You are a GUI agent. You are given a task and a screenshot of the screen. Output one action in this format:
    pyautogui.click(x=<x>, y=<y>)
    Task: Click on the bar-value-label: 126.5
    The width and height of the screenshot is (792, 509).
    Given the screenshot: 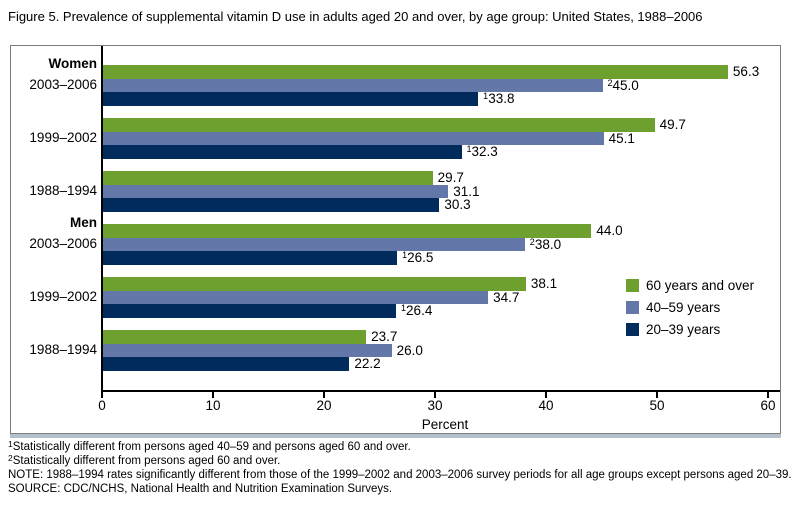 What is the action you would take?
    pyautogui.click(x=418, y=257)
    